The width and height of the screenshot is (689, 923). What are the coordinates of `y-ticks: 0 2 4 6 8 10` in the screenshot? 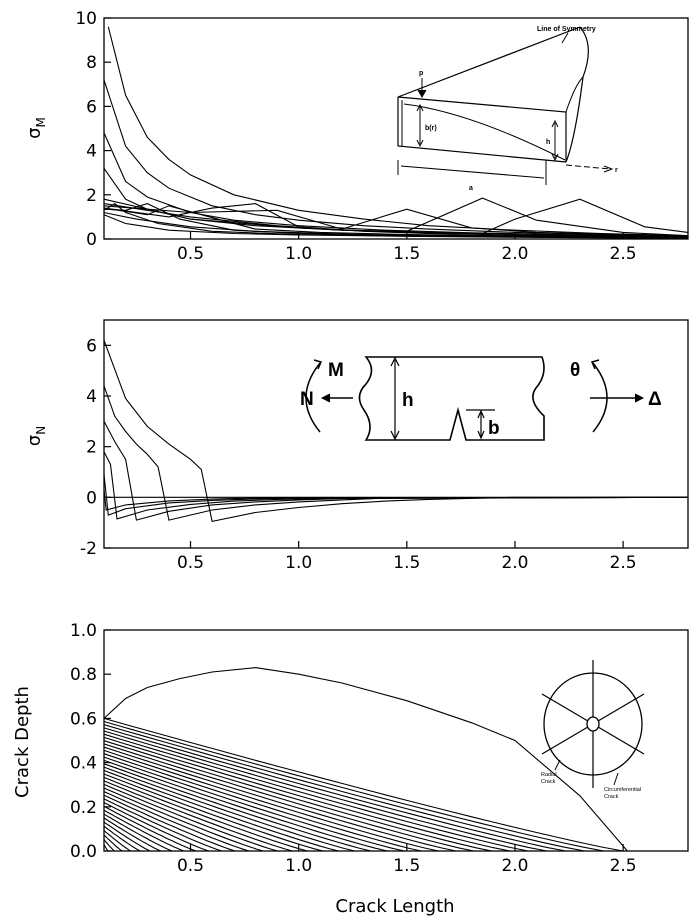 It's located at (93, 129).